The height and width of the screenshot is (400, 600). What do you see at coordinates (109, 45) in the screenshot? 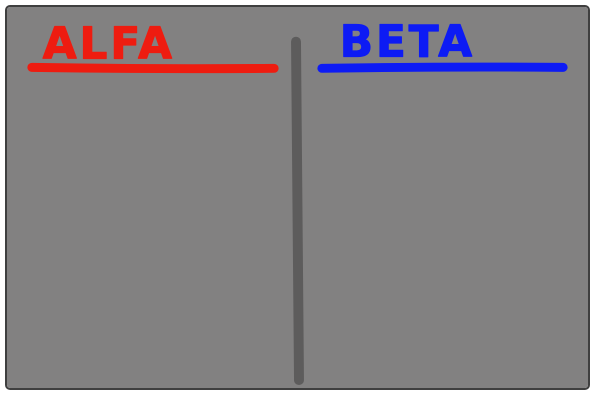
I see `column-title-alfa: ALFA` at bounding box center [109, 45].